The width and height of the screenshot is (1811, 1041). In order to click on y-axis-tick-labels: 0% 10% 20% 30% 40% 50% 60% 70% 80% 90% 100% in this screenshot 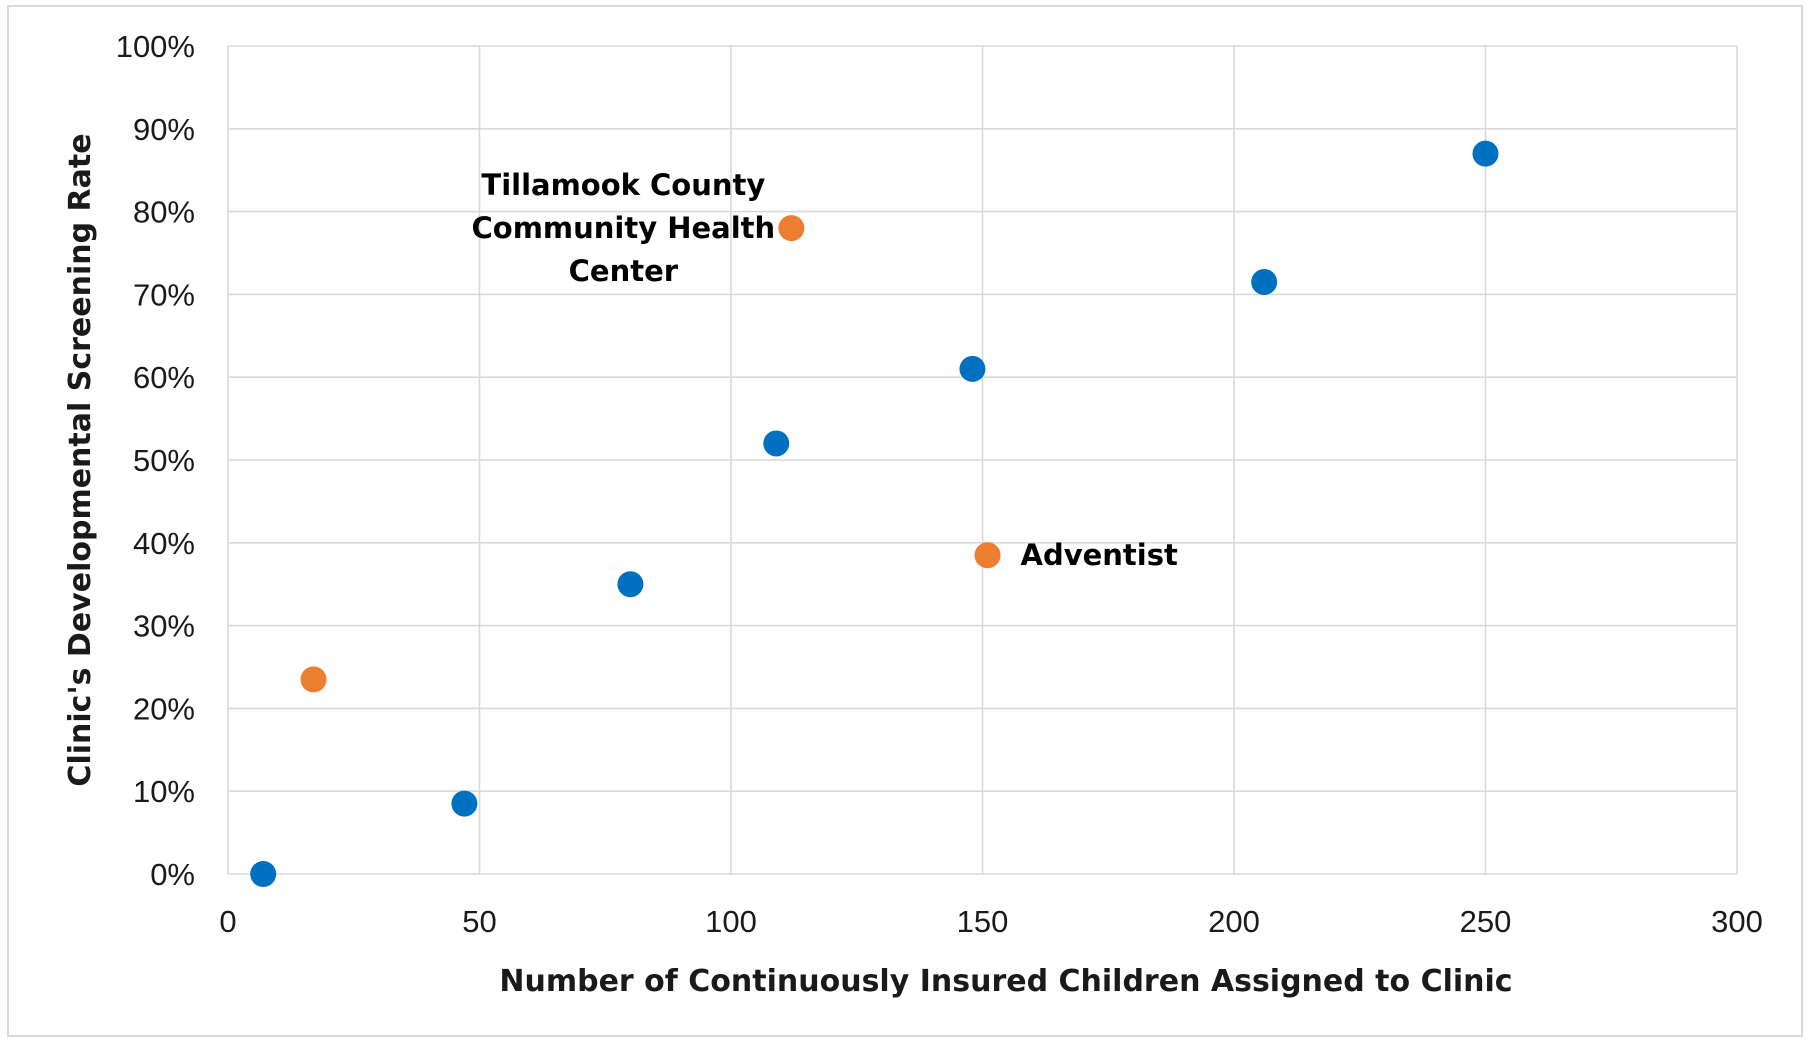, I will do `click(155, 460)`.